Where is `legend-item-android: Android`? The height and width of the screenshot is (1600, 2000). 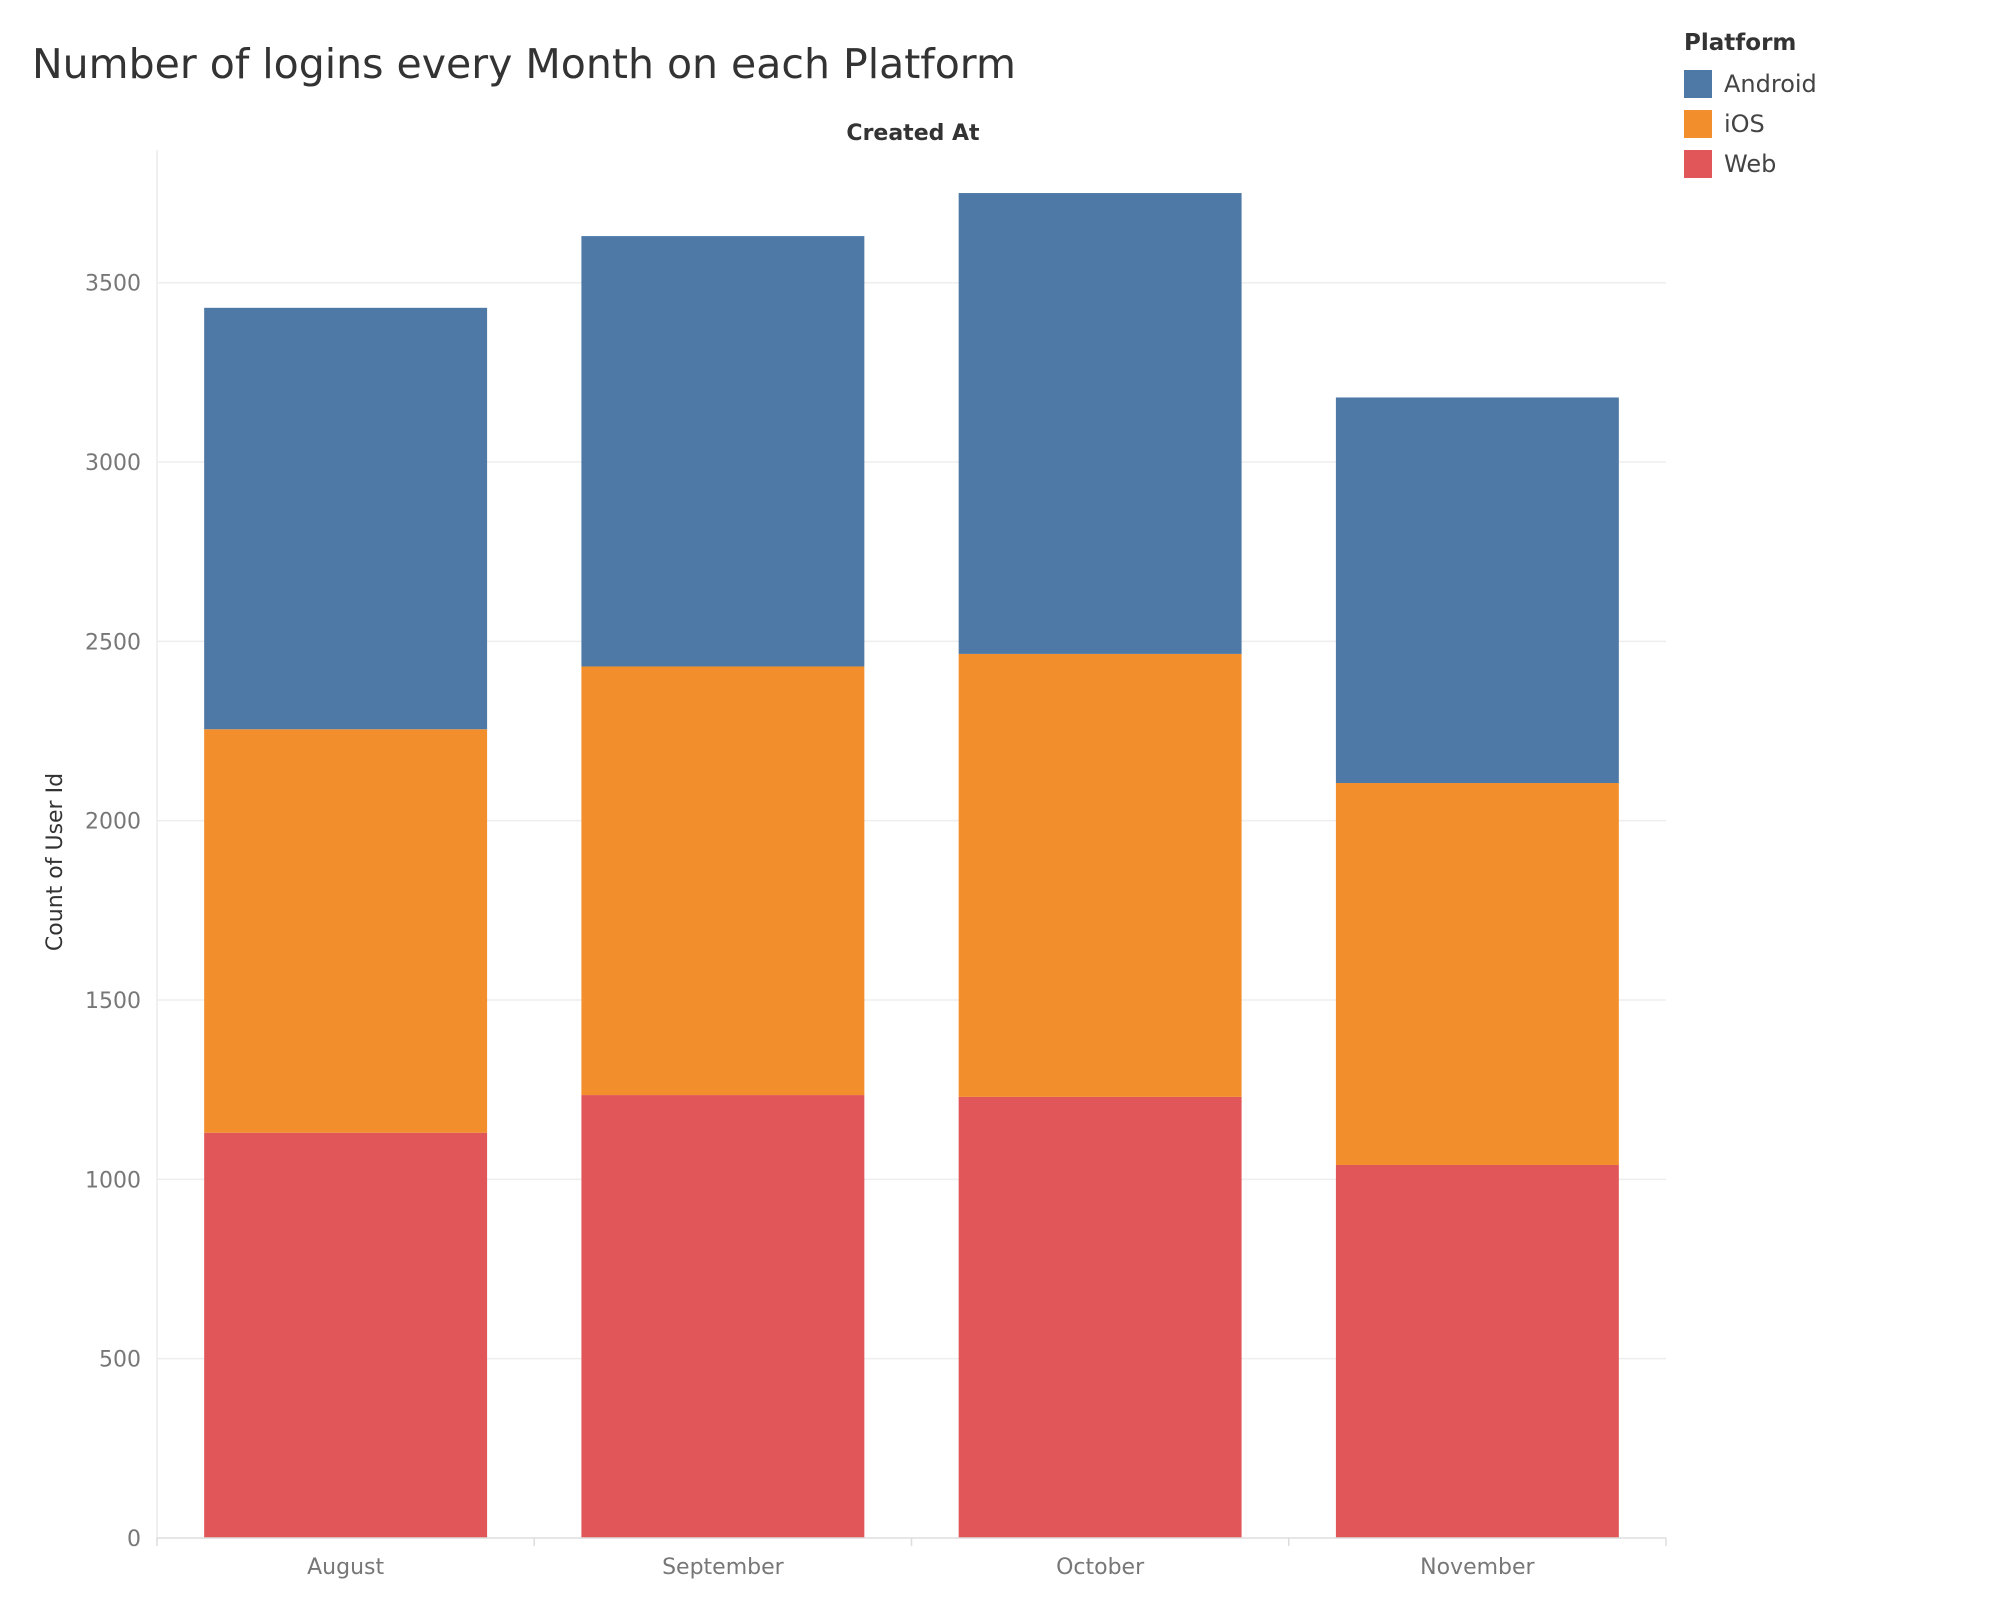
legend-item-android: Android is located at coordinates (1750, 84).